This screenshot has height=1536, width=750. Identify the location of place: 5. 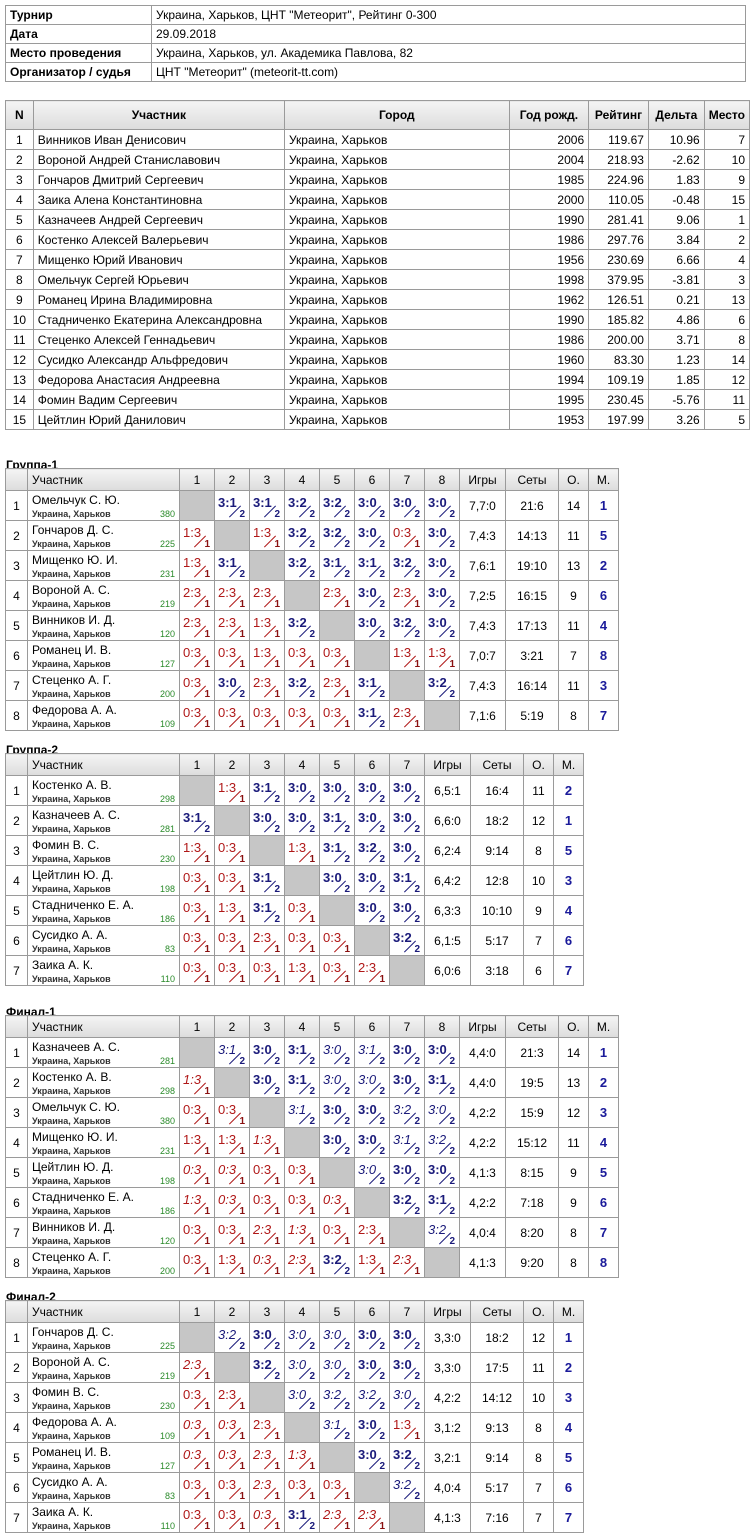
(603, 535).